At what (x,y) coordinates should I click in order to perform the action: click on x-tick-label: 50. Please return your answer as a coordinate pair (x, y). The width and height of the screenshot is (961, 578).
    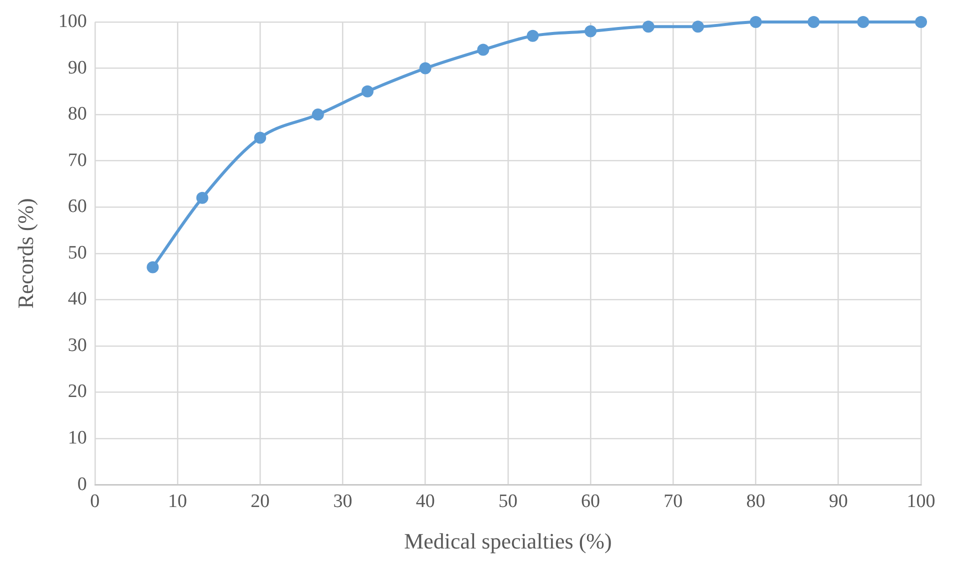
    Looking at the image, I should click on (508, 501).